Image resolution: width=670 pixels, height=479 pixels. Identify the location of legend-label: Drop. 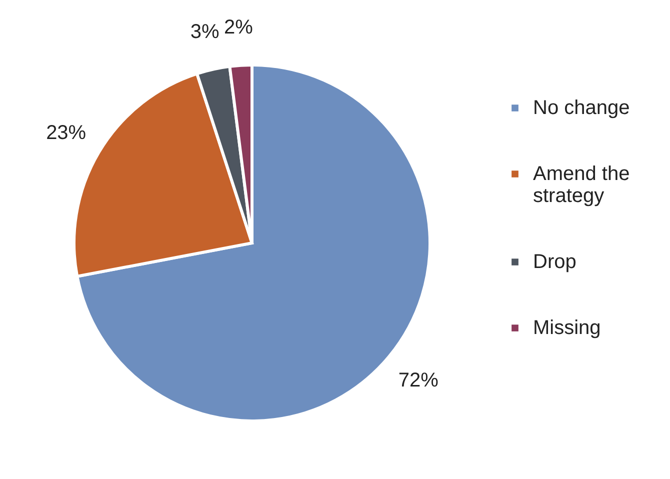
(554, 262).